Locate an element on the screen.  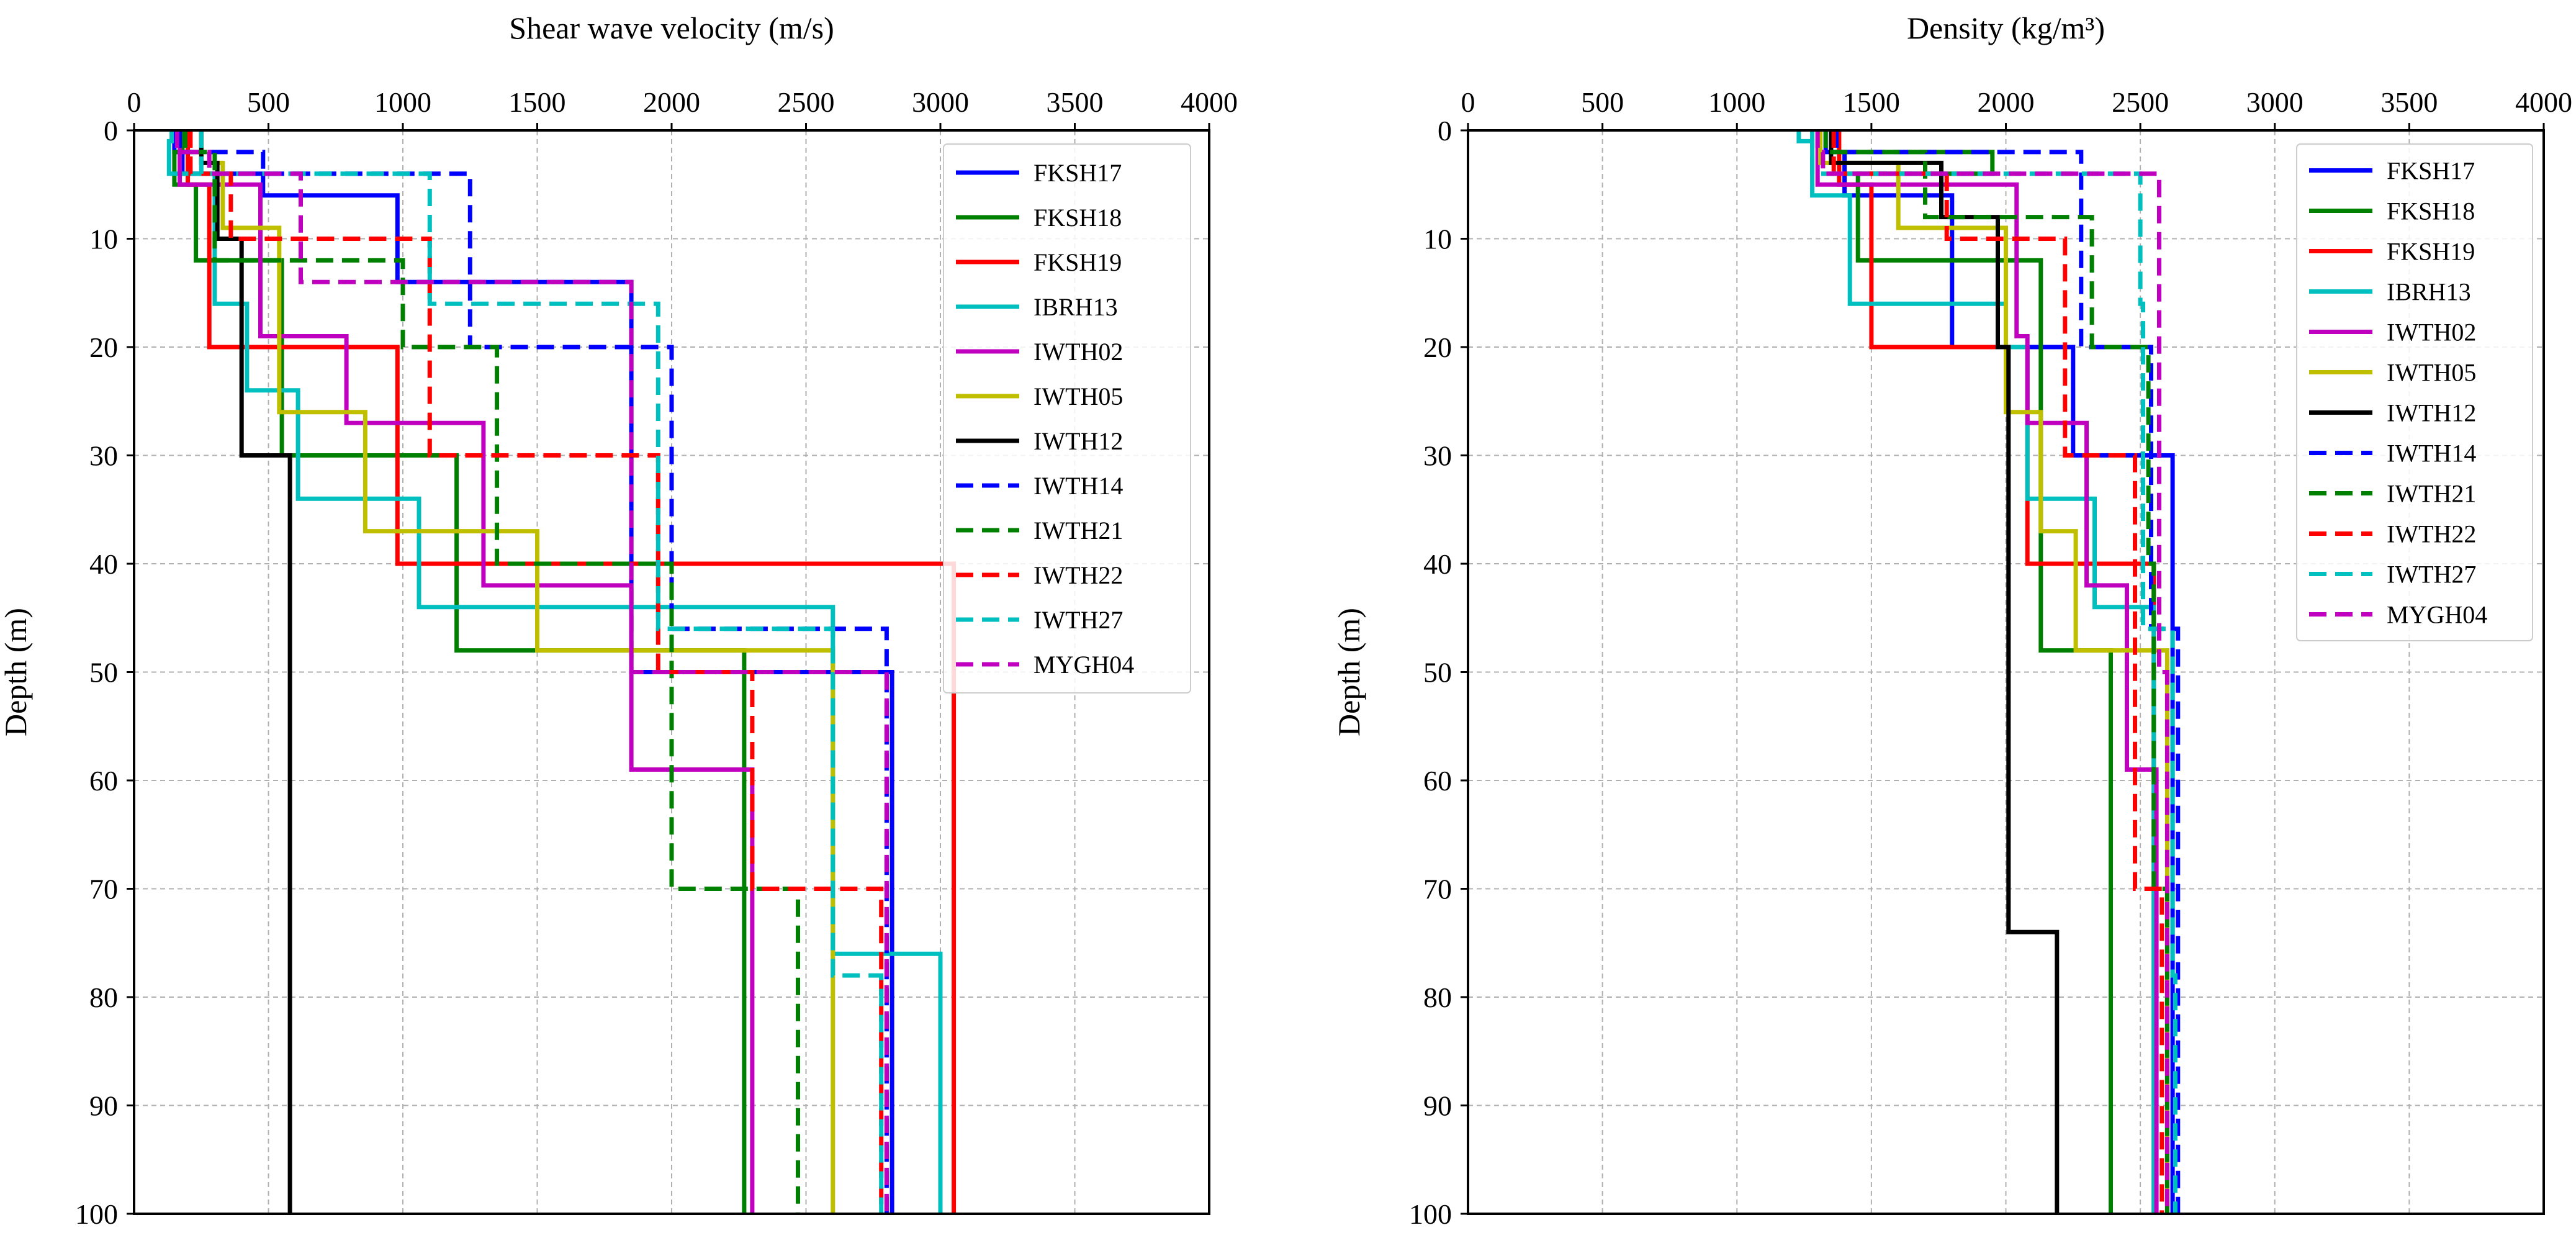
series-line-iwth22 is located at coordinates (1997, 672).